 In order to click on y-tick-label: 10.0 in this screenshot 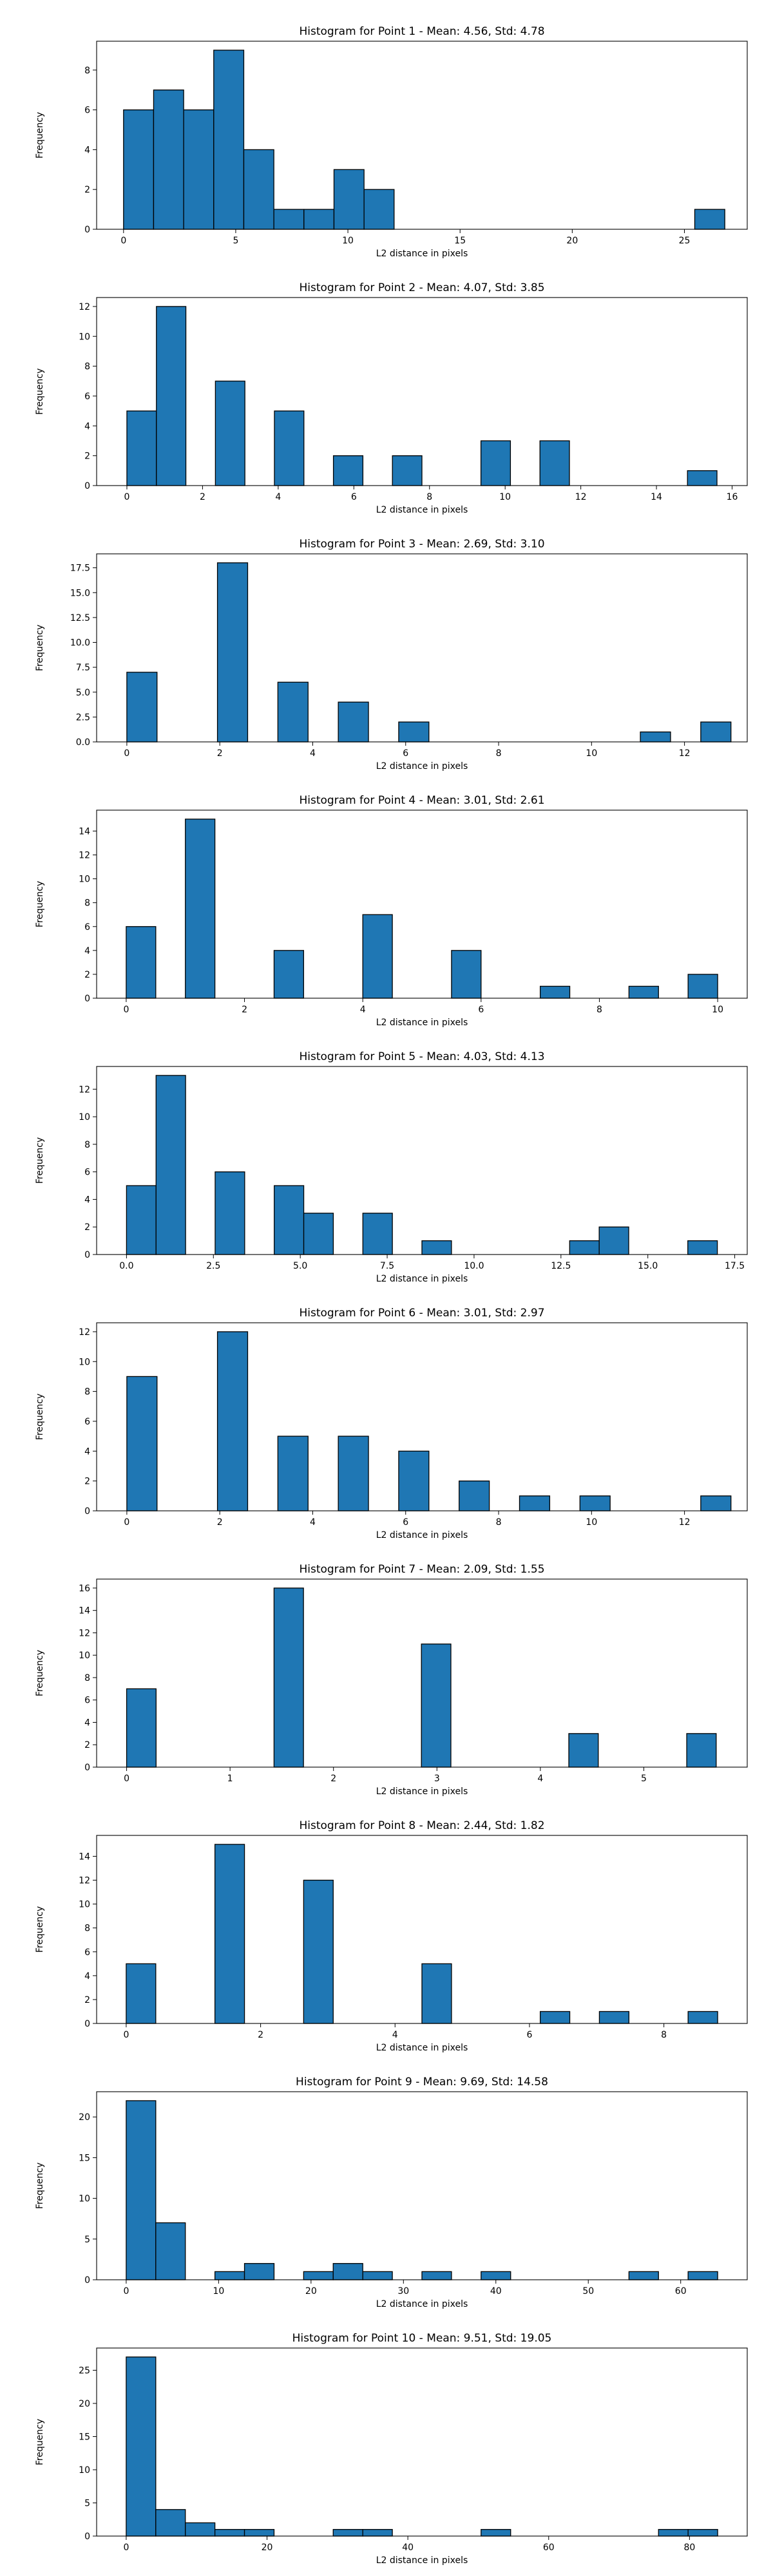, I will do `click(80, 643)`.